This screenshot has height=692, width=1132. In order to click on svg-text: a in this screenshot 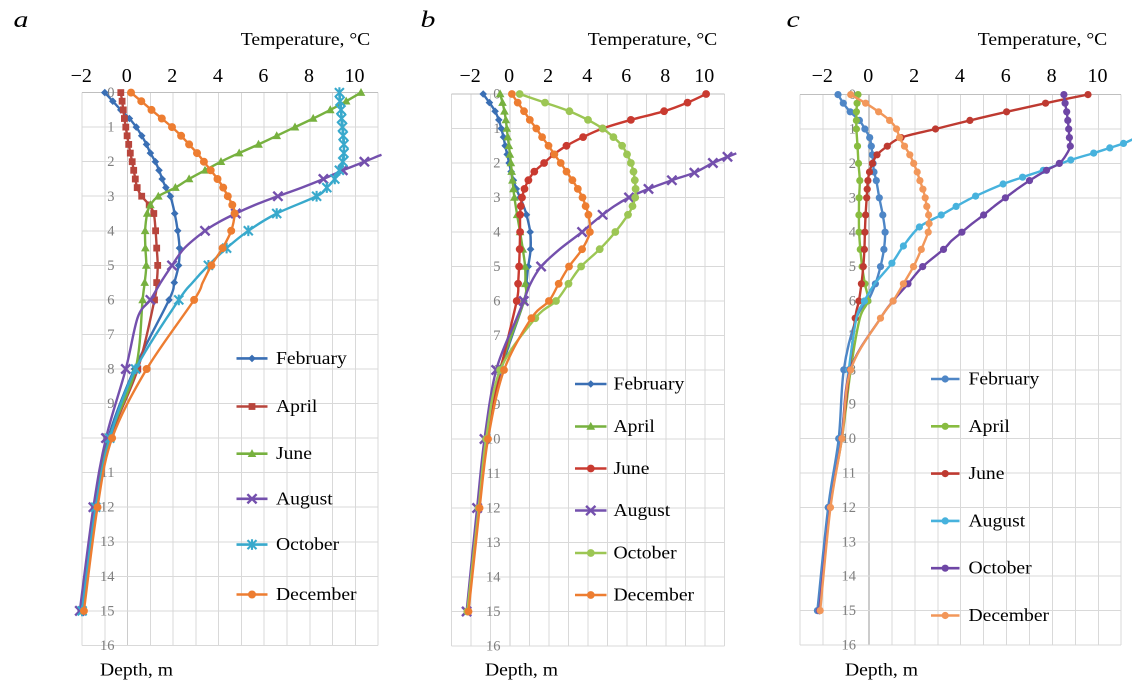, I will do `click(21, 19)`.